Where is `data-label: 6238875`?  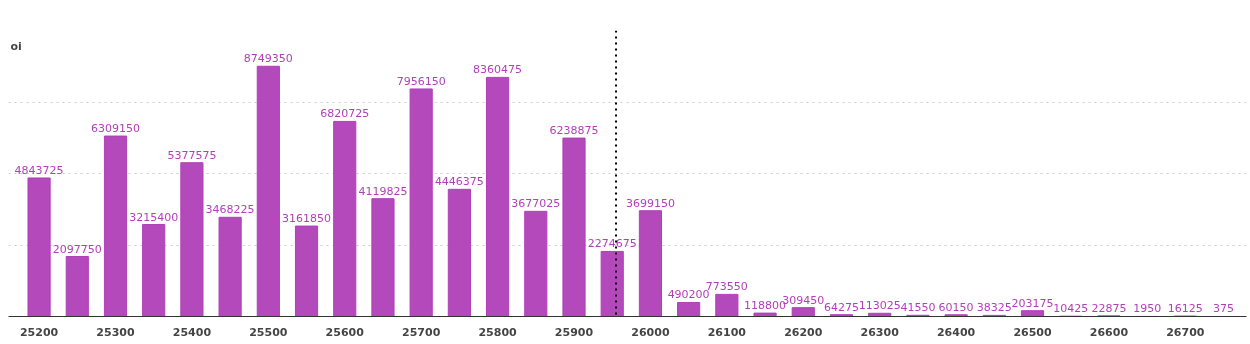 data-label: 6238875 is located at coordinates (574, 131).